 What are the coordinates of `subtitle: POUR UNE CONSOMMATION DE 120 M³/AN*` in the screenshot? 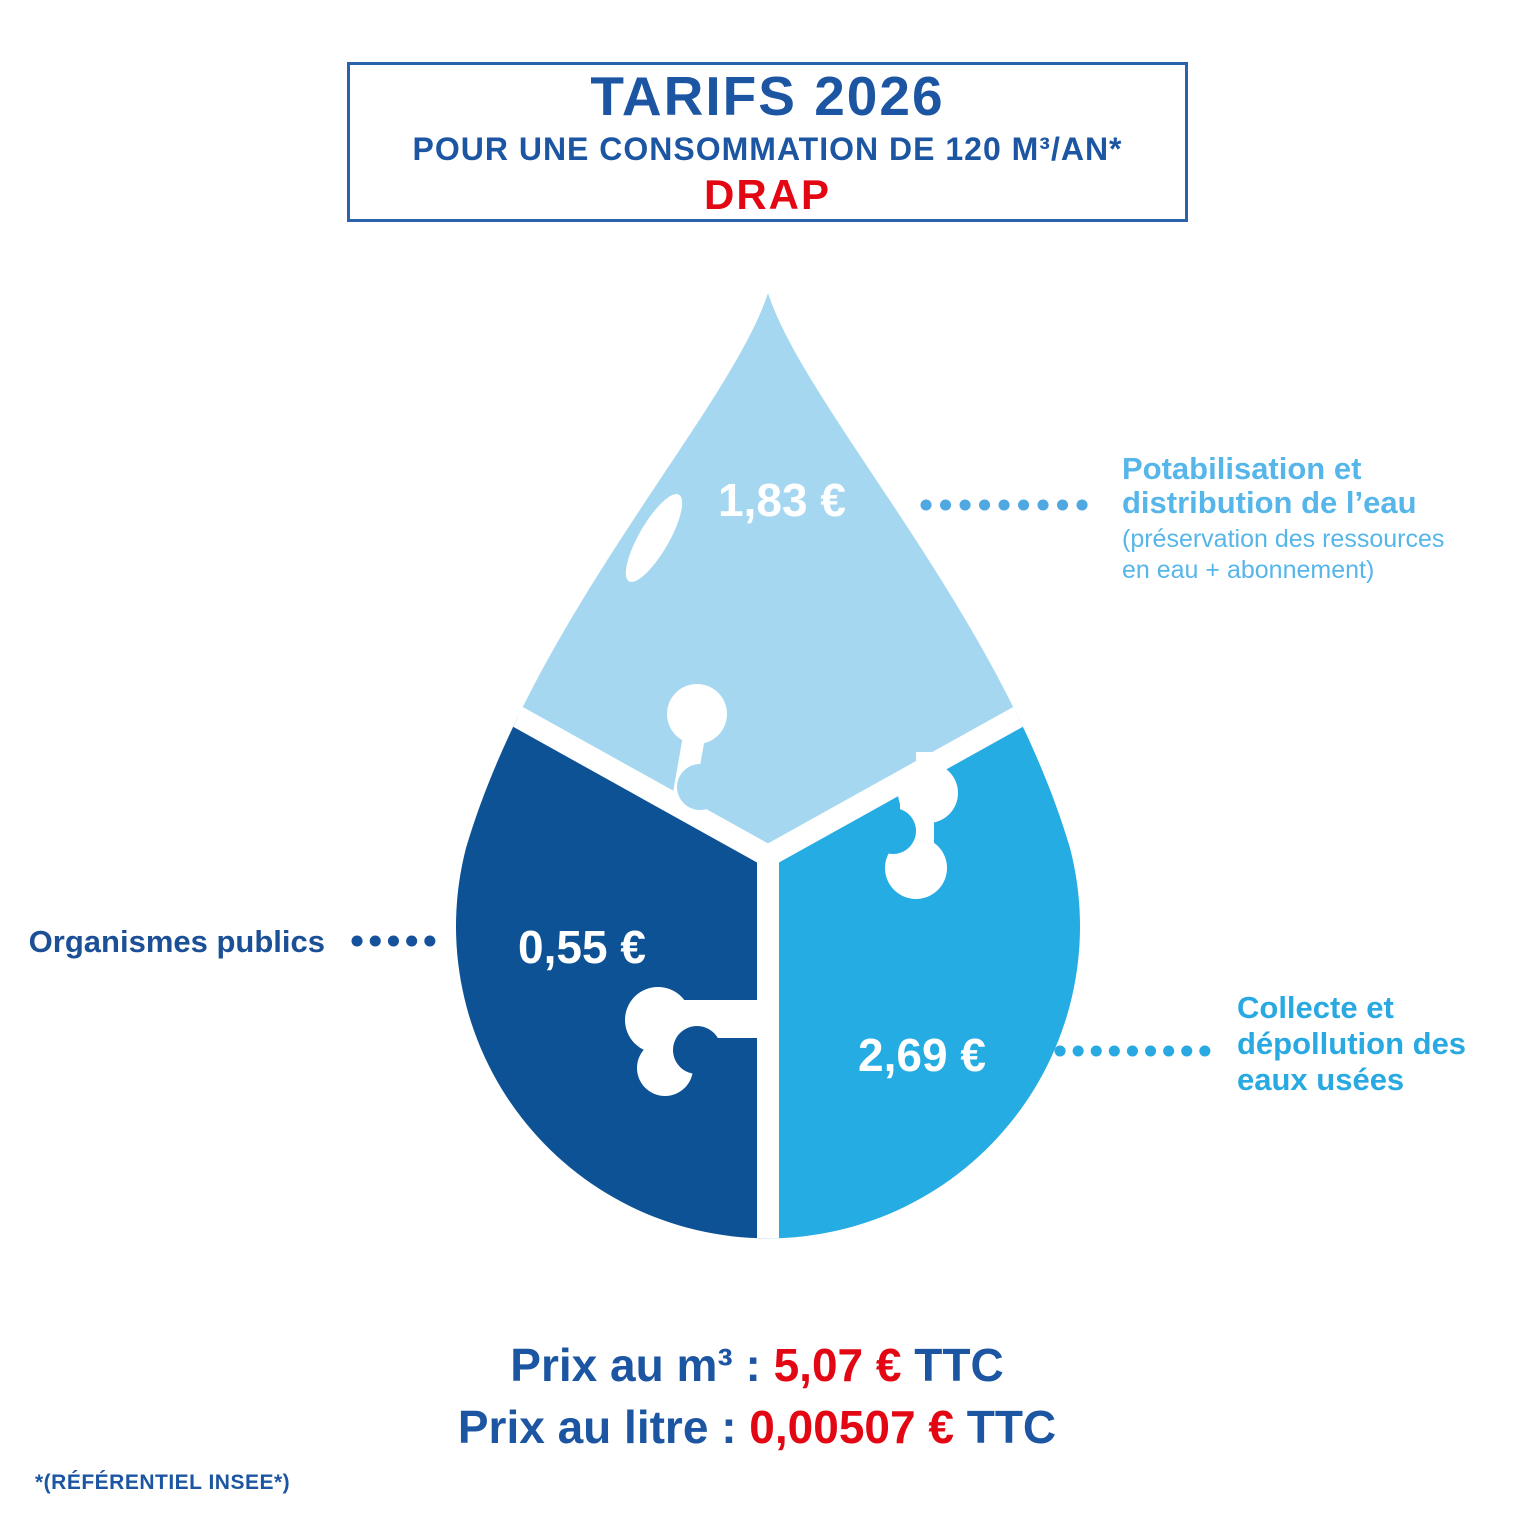 It's located at (767, 149).